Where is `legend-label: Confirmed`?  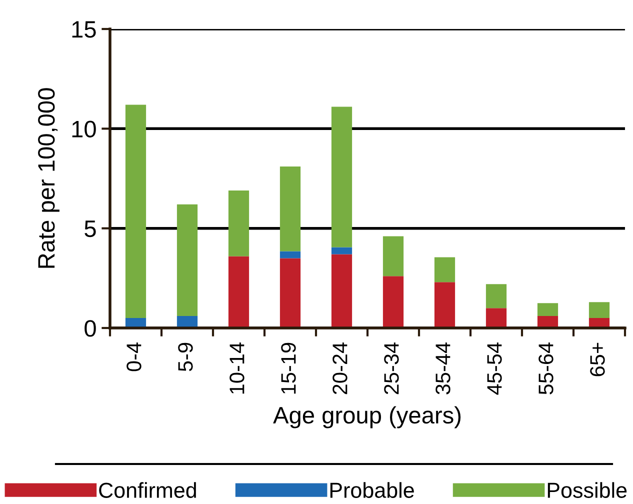
legend-label: Confirmed is located at coordinates (147, 490).